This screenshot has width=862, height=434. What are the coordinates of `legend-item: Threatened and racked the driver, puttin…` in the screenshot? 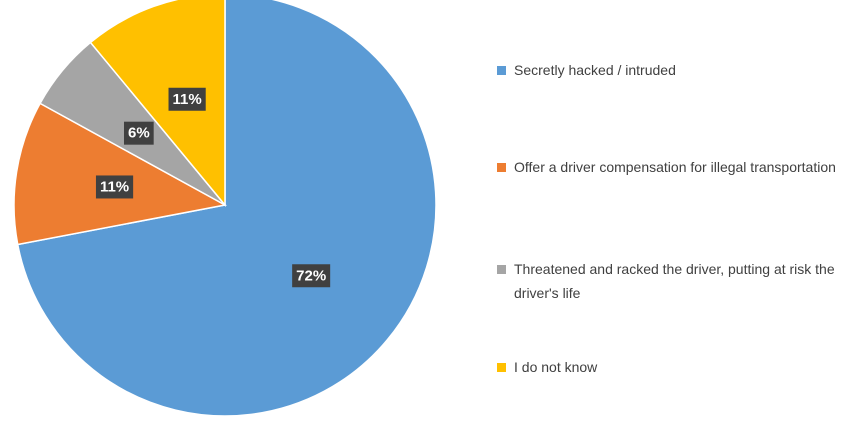 It's located at (669, 281).